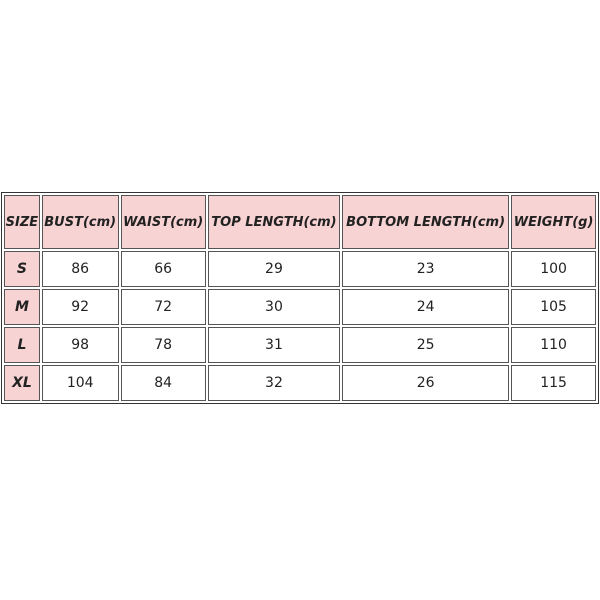 This screenshot has width=600, height=600. I want to click on waist-cell: 84, so click(163, 383).